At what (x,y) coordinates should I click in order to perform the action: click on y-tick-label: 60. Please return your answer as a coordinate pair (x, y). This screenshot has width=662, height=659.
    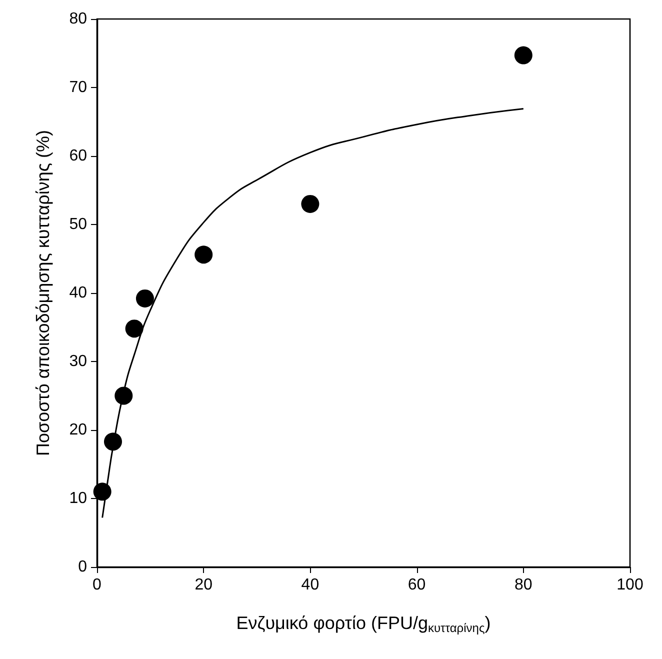
    Looking at the image, I should click on (78, 156).